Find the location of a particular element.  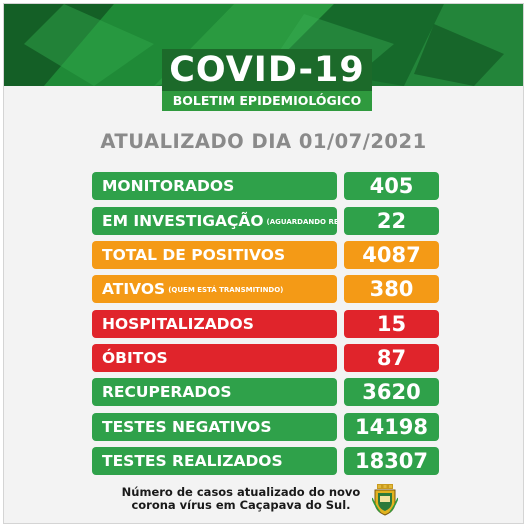

stat-label: ÓBITOS is located at coordinates (135, 358).